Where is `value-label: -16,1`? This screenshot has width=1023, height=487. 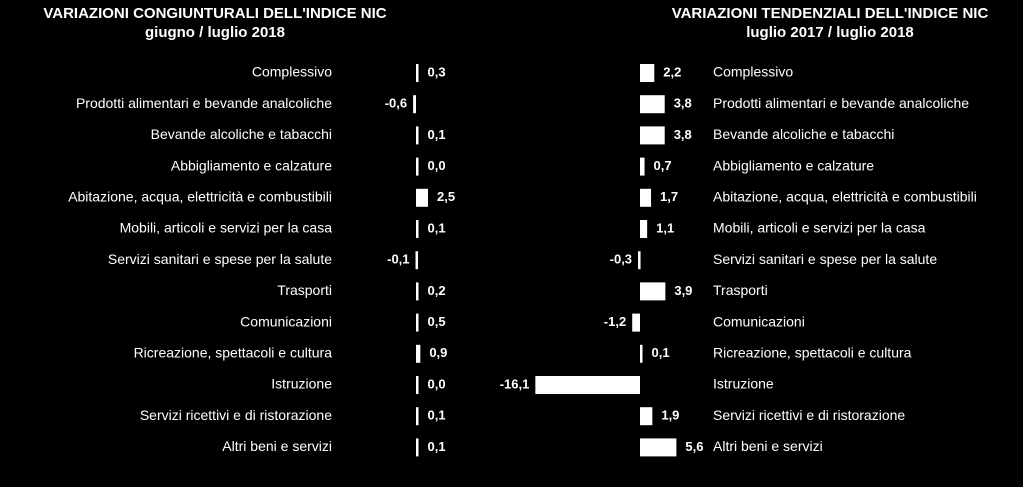
value-label: -16,1 is located at coordinates (515, 383).